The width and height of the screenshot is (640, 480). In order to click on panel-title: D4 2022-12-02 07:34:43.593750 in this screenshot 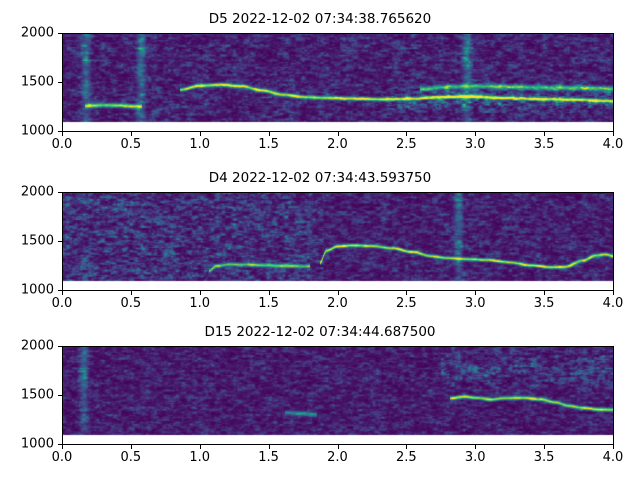, I will do `click(320, 178)`.